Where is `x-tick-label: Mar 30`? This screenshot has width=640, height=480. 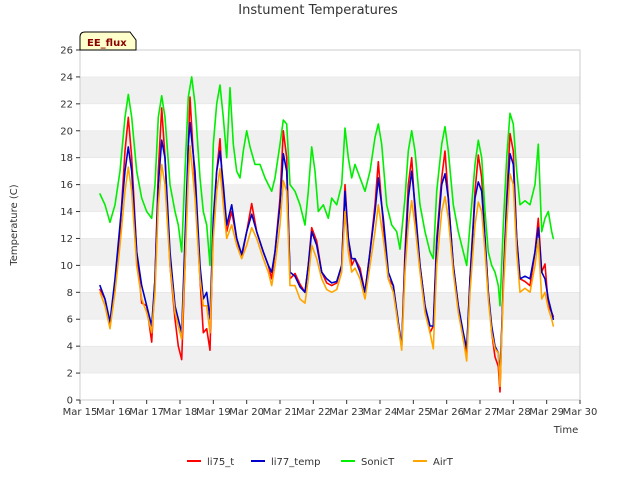
x-tick-label: Mar 30 is located at coordinates (580, 412).